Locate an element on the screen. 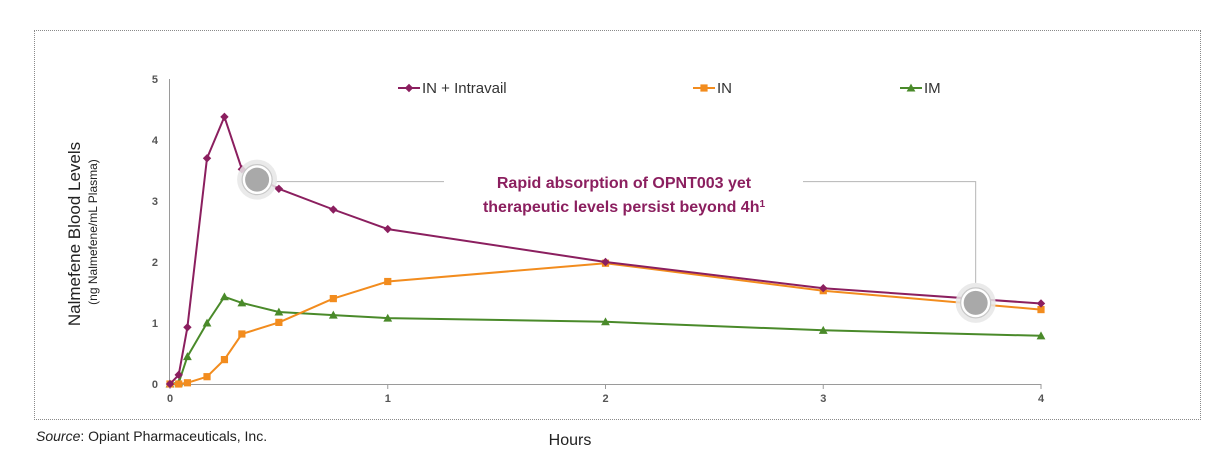 This screenshot has width=1224, height=472. y-tick-label: 1 is located at coordinates (155, 324).